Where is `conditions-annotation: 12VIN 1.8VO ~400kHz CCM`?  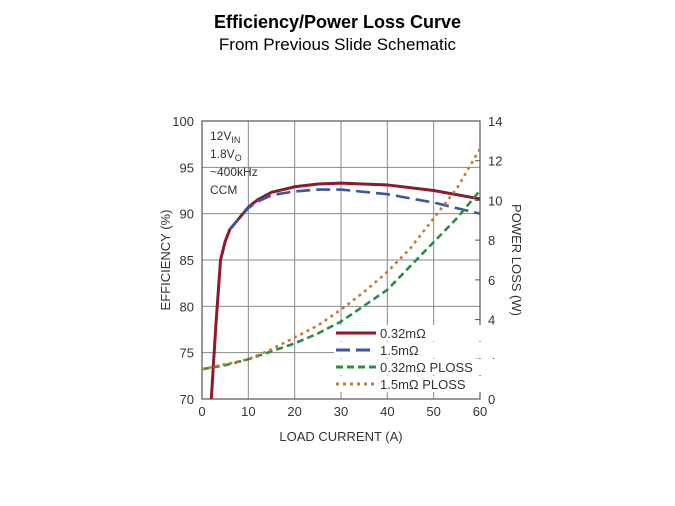
conditions-annotation: 12VIN 1.8VO ~400kHz CCM is located at coordinates (234, 163).